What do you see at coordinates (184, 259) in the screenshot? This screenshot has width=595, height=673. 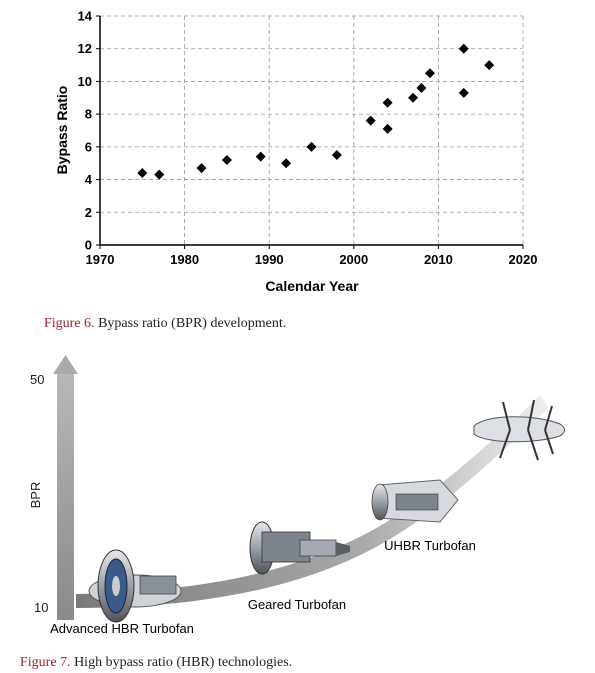 I see `x-tick-label: 1980` at bounding box center [184, 259].